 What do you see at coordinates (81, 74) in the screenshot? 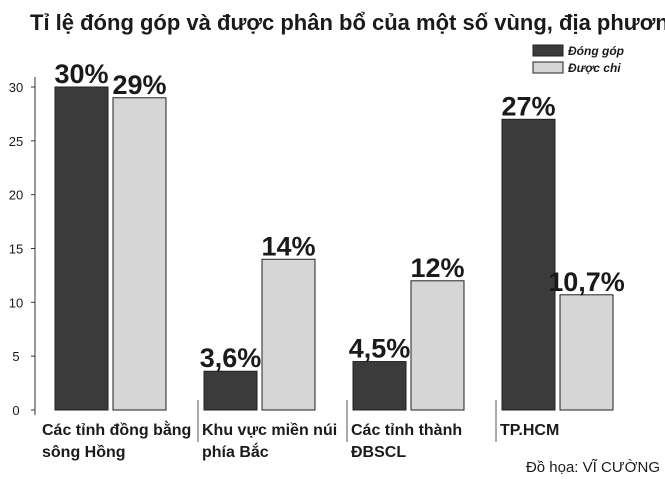
I see `value-label: 30%` at bounding box center [81, 74].